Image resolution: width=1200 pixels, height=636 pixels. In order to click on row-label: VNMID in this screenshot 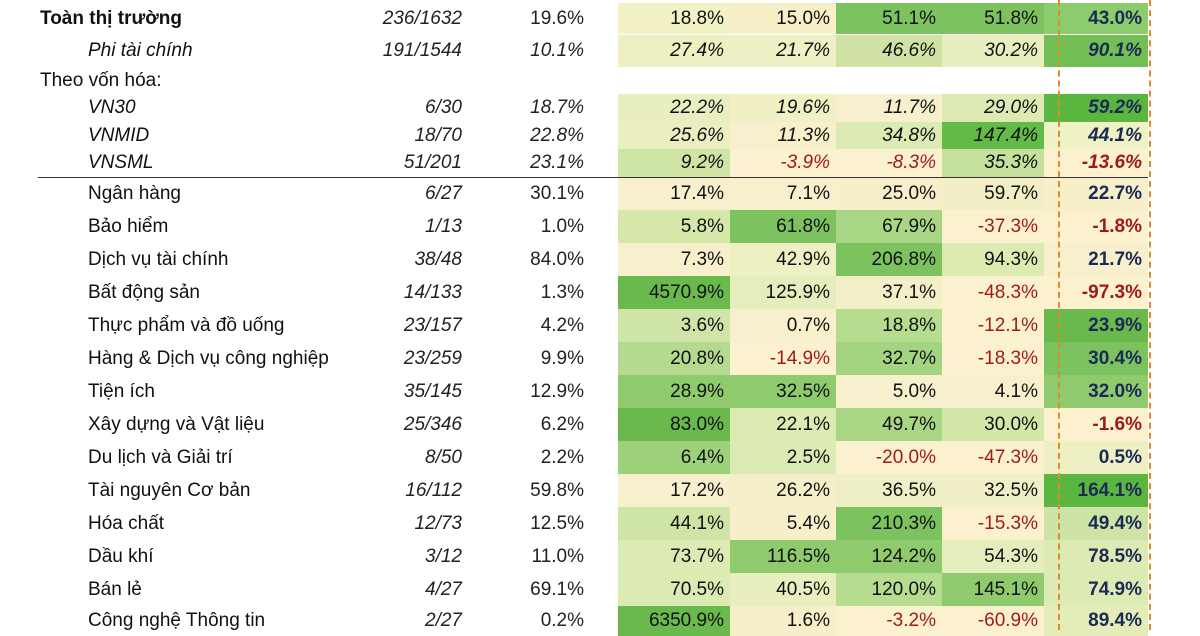, I will do `click(119, 135)`.